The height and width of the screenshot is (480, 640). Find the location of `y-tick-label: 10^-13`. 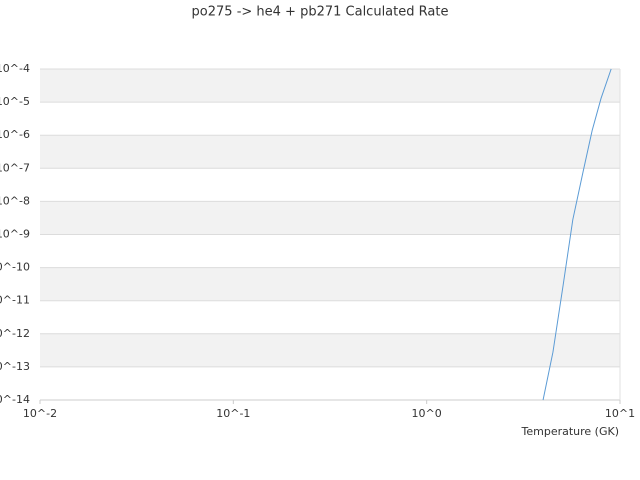

y-tick-label: 10^-13 is located at coordinates (15, 366).